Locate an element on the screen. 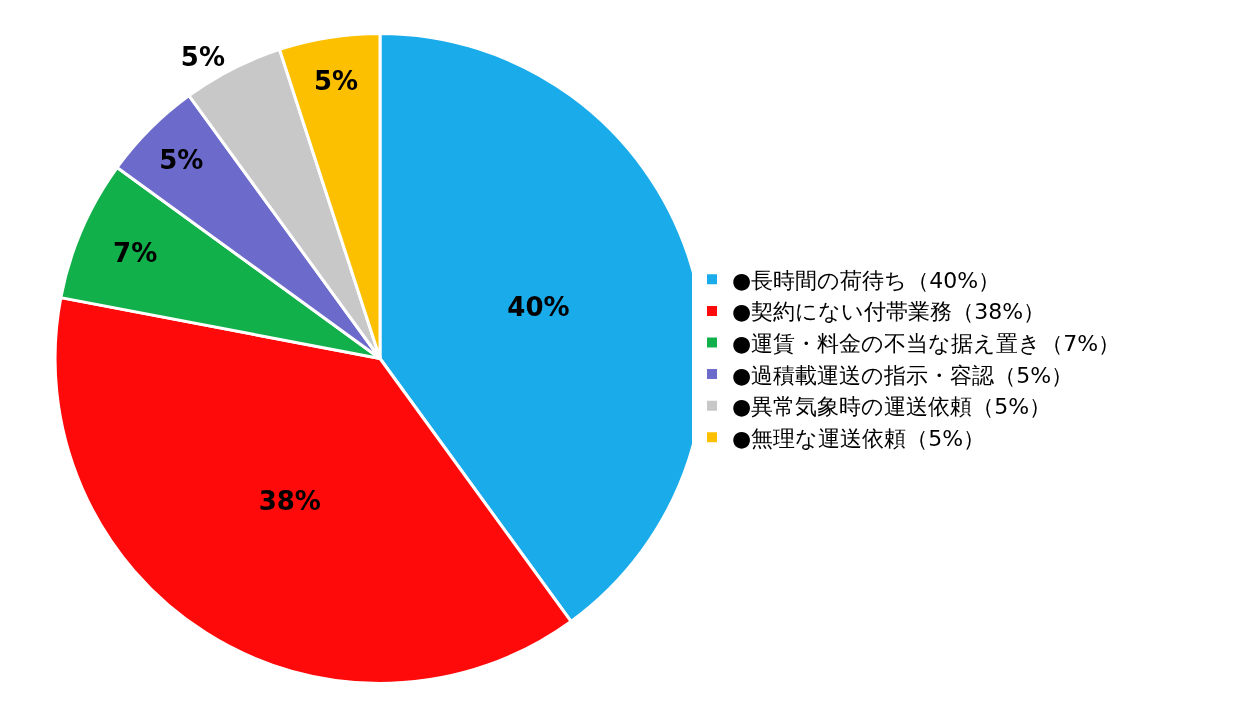 The image size is (1240, 717). legend-label: ●運賃・料金の不当な据え置き（7%） is located at coordinates (926, 344).